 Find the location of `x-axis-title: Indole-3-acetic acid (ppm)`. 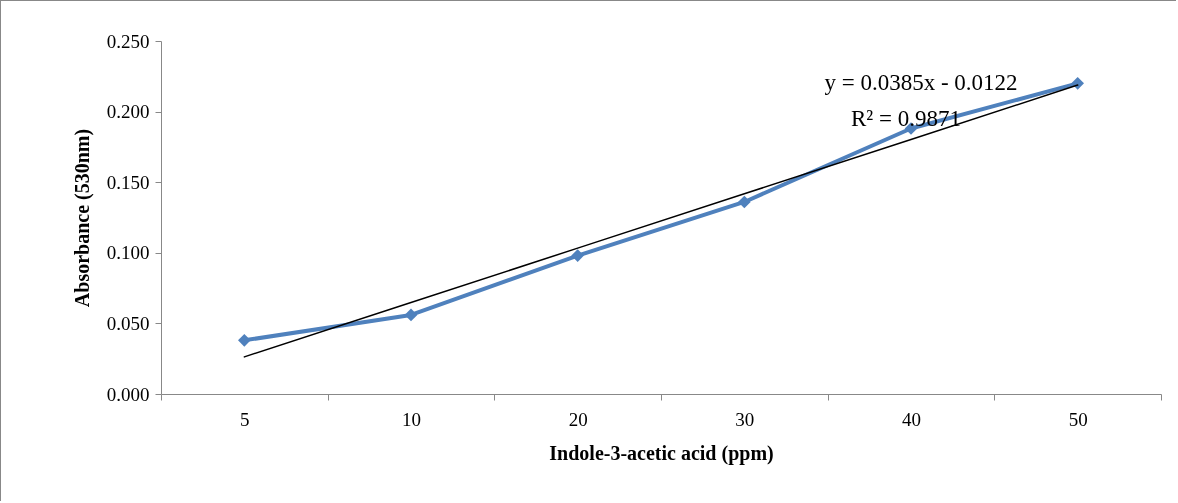

x-axis-title: Indole-3-acetic acid (ppm) is located at coordinates (661, 453).